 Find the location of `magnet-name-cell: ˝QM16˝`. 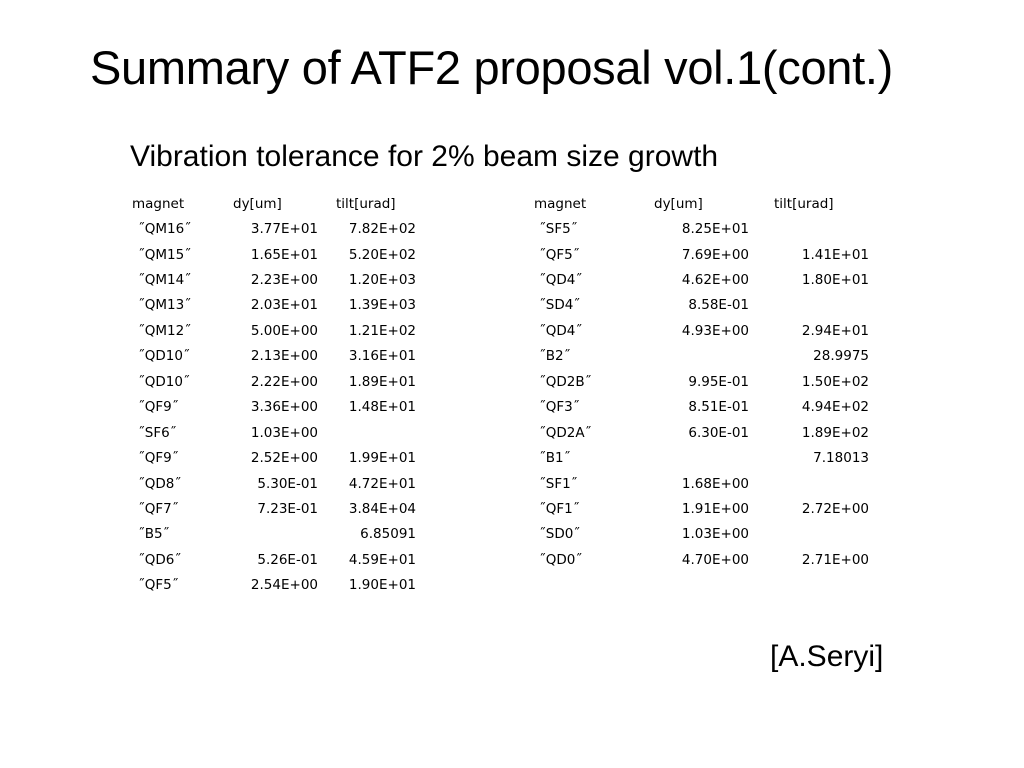

magnet-name-cell: ˝QM16˝ is located at coordinates (164, 229).